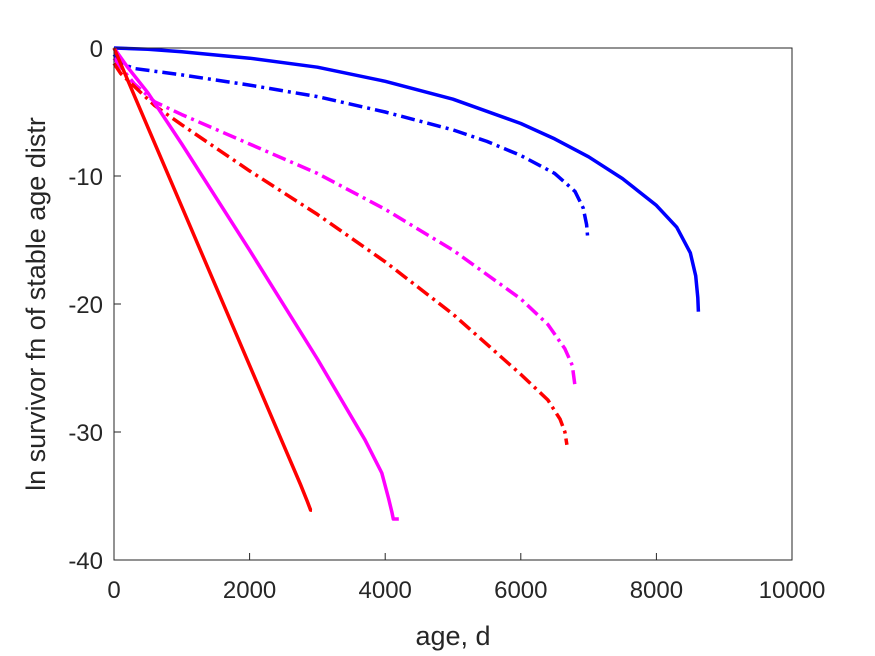 This screenshot has width=875, height=656. I want to click on y-tick-label: -40, so click(85, 561).